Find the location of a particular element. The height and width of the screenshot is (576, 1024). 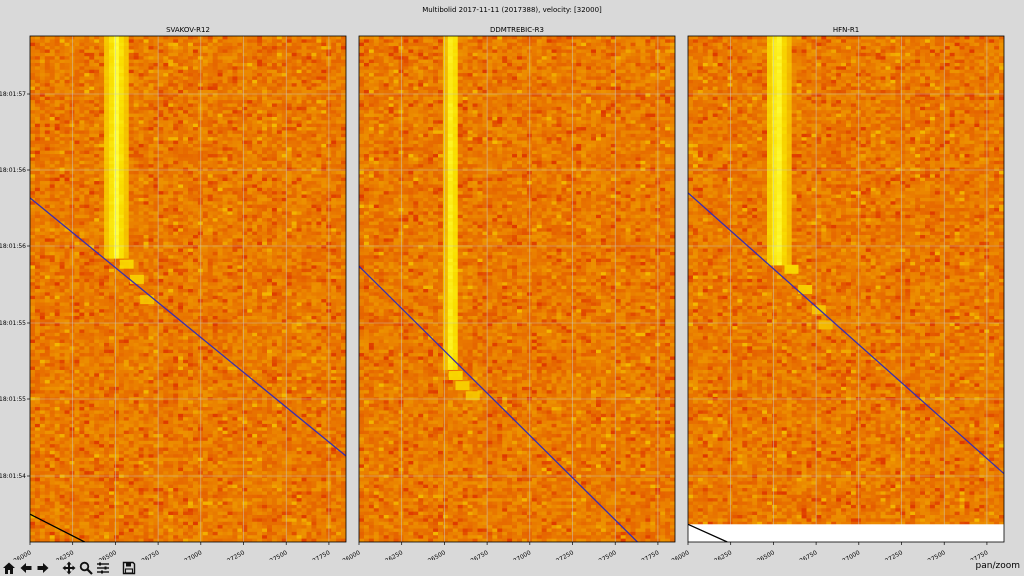

floppy-icon is located at coordinates (129, 568).